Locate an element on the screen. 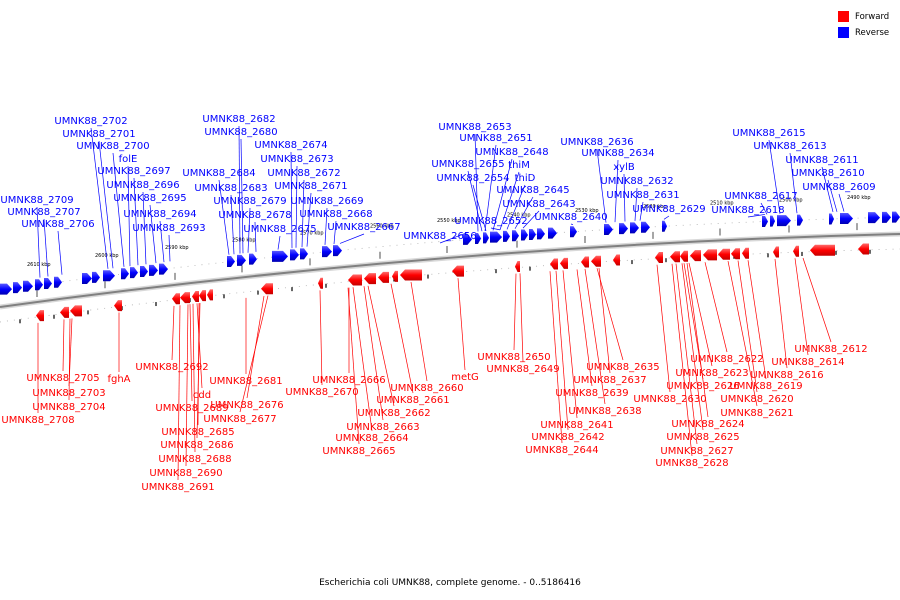 This screenshot has height=600, width=900. gene-label: UMNK88_2644 is located at coordinates (561, 450).